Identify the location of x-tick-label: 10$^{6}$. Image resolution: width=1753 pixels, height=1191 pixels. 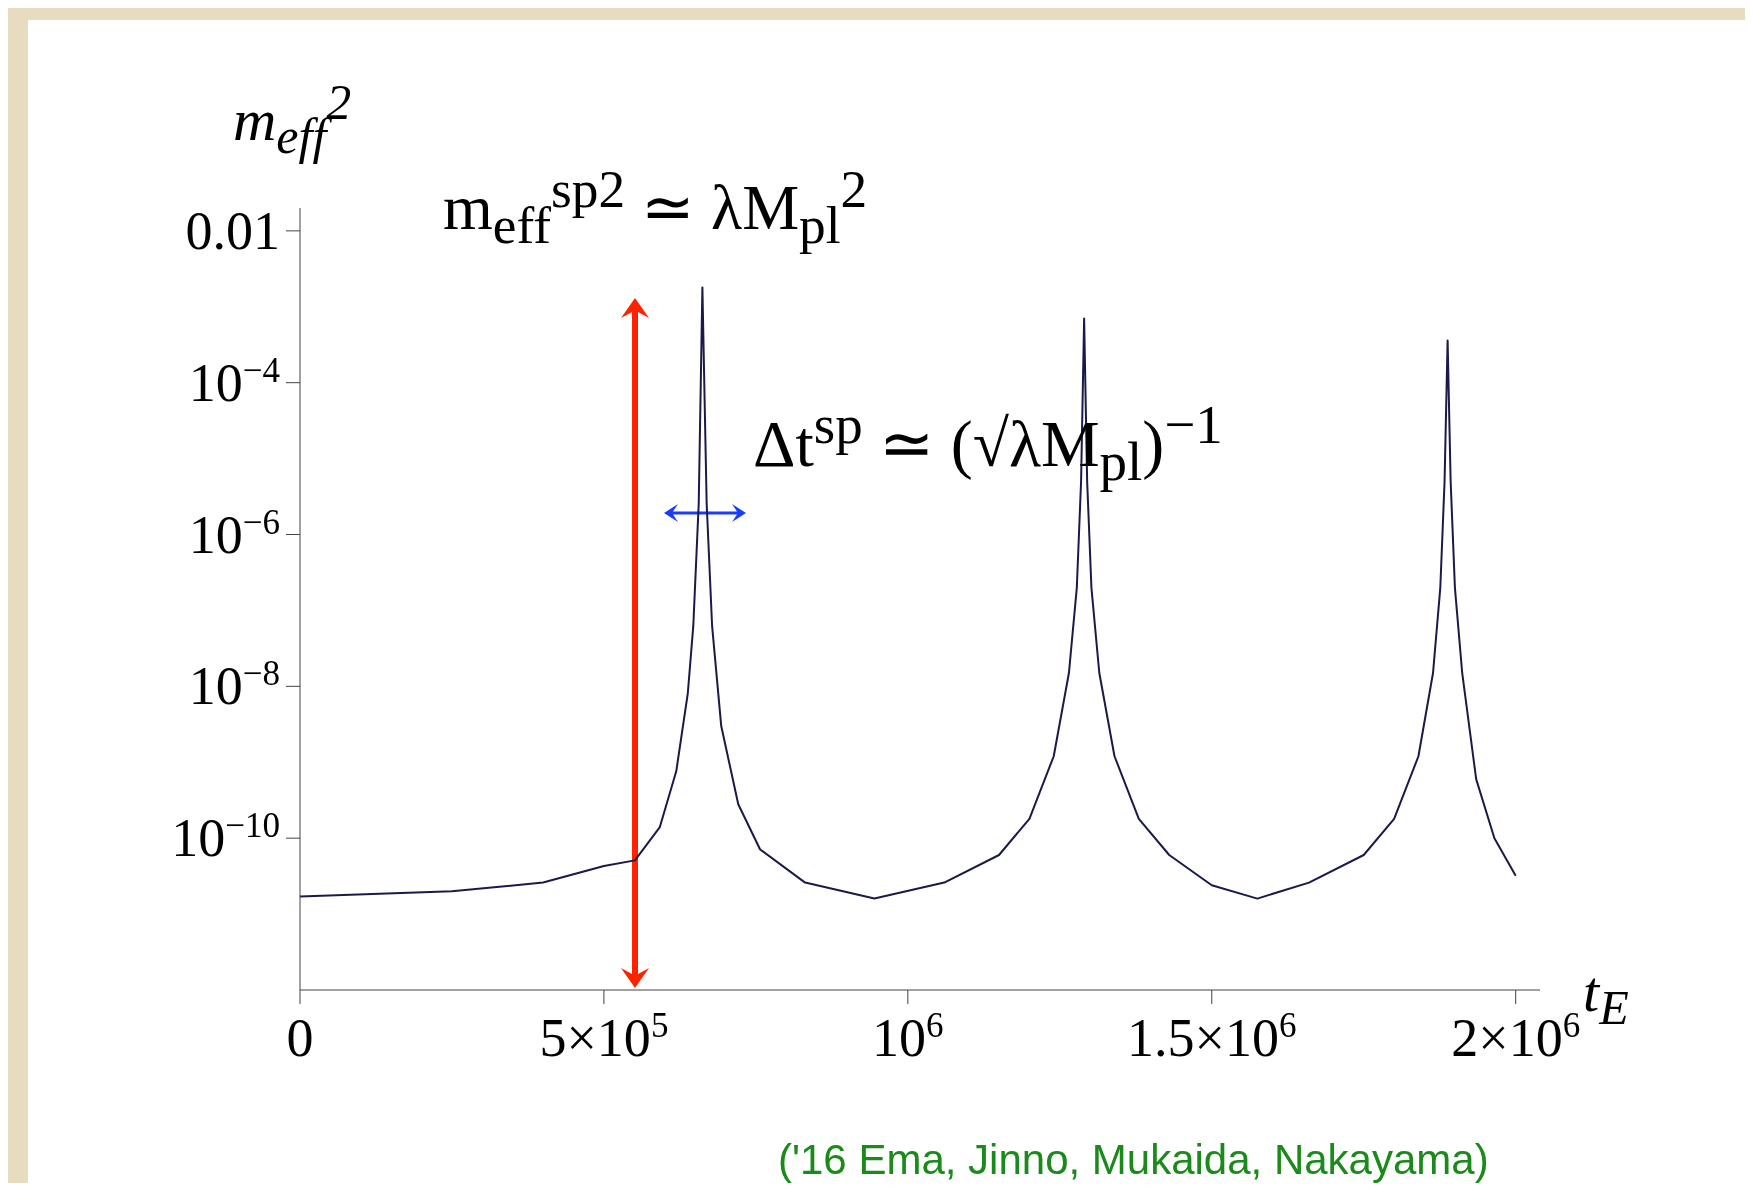
(908, 1036).